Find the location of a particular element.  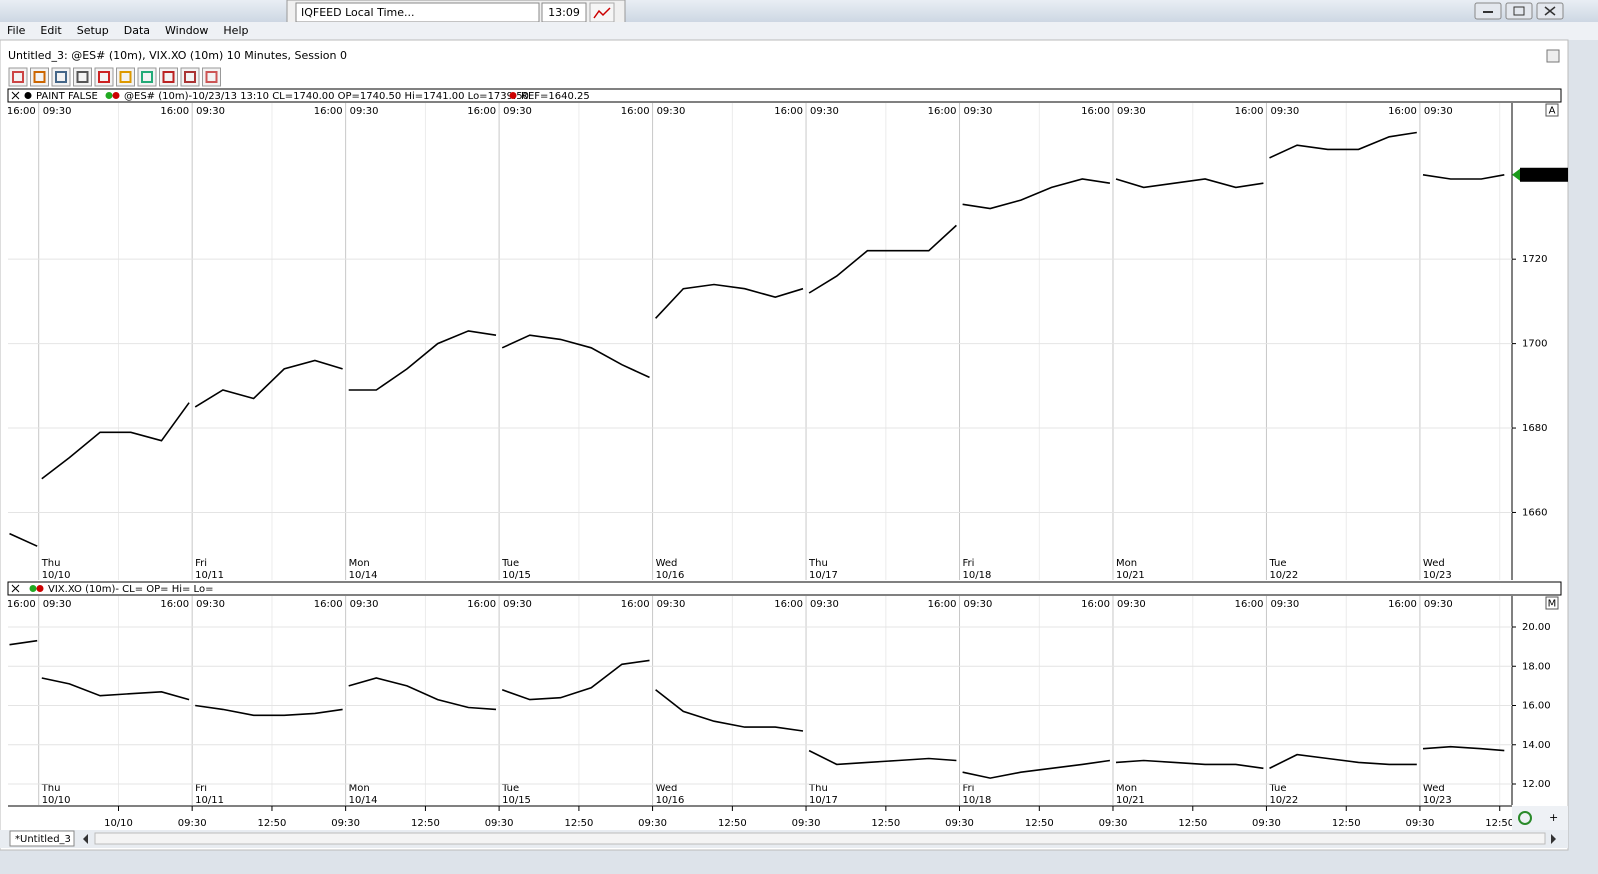

day-weekday: Tue is located at coordinates (510, 788).